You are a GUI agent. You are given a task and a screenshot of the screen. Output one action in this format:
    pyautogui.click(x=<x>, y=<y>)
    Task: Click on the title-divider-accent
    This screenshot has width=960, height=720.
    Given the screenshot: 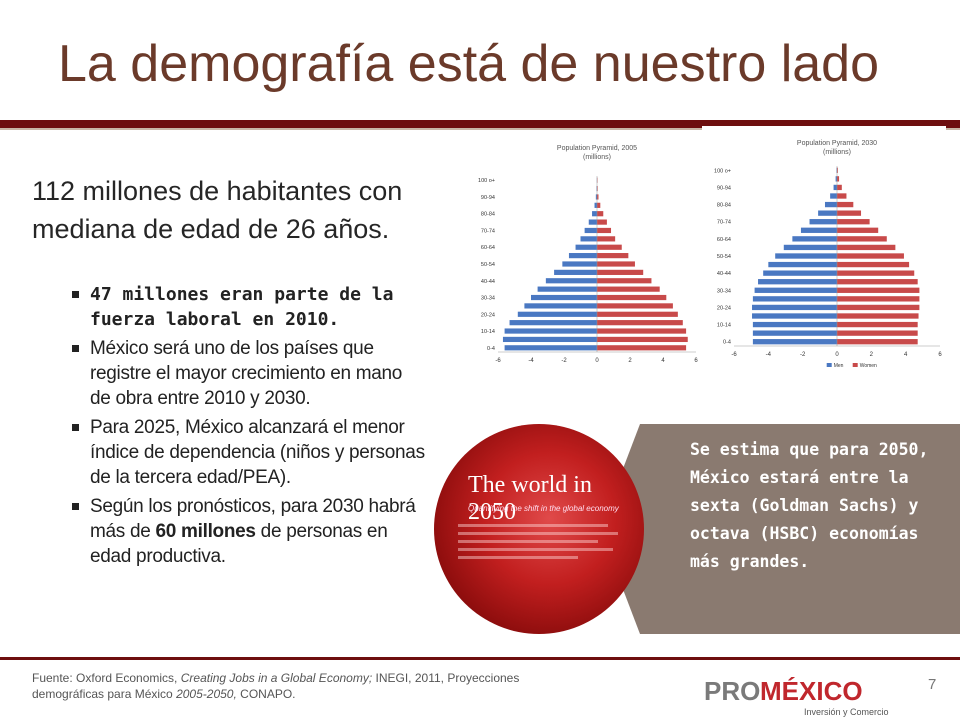 What is the action you would take?
    pyautogui.click(x=480, y=129)
    